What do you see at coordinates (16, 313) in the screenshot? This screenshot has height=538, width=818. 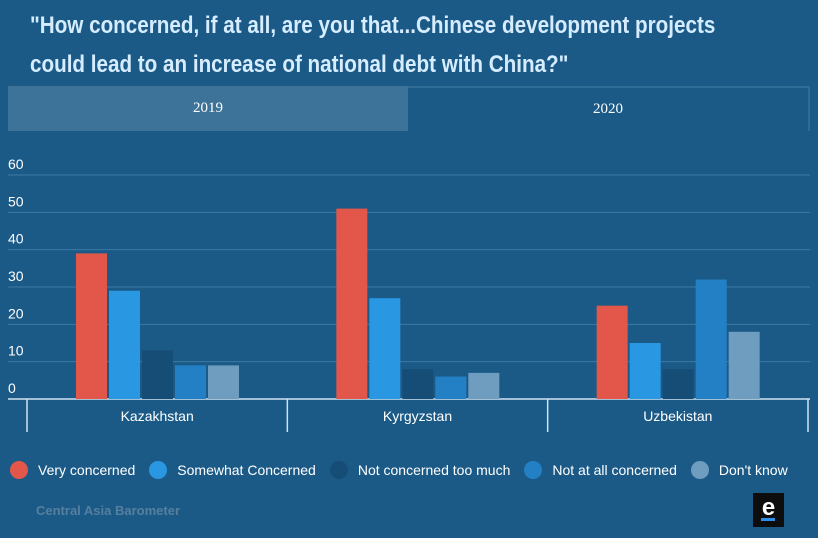 I see `y-tick-label: 20` at bounding box center [16, 313].